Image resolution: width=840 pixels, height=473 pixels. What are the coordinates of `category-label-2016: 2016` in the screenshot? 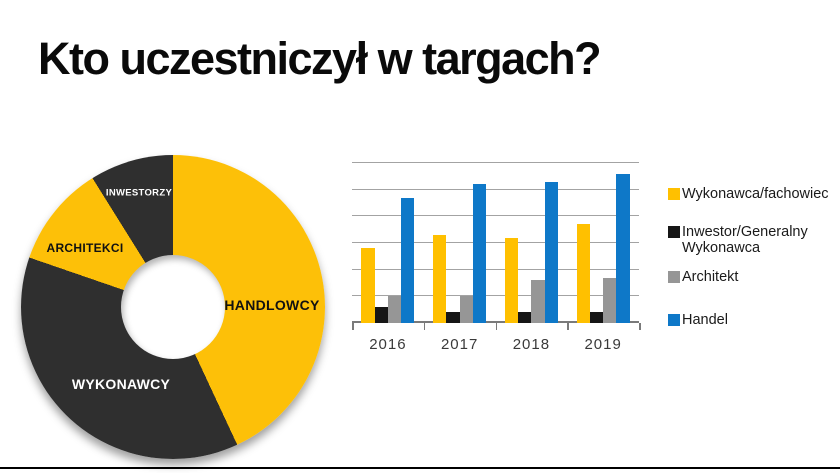 It's located at (388, 344).